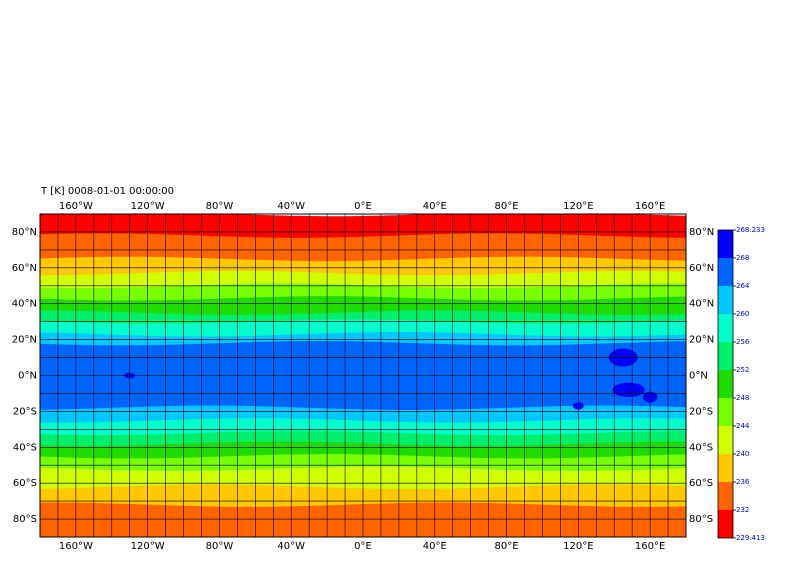  I want to click on colorbar-label: 260, so click(742, 314).